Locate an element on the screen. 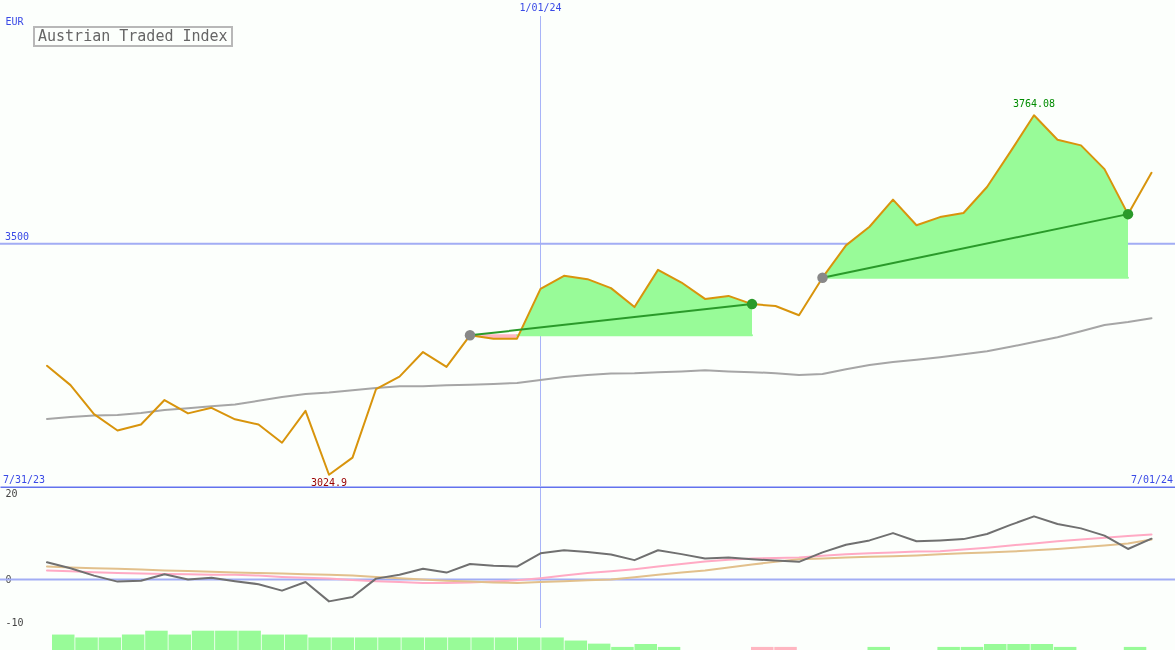 This screenshot has height=650, width=1175. x-tick-label: 7/31/23 is located at coordinates (24, 479).